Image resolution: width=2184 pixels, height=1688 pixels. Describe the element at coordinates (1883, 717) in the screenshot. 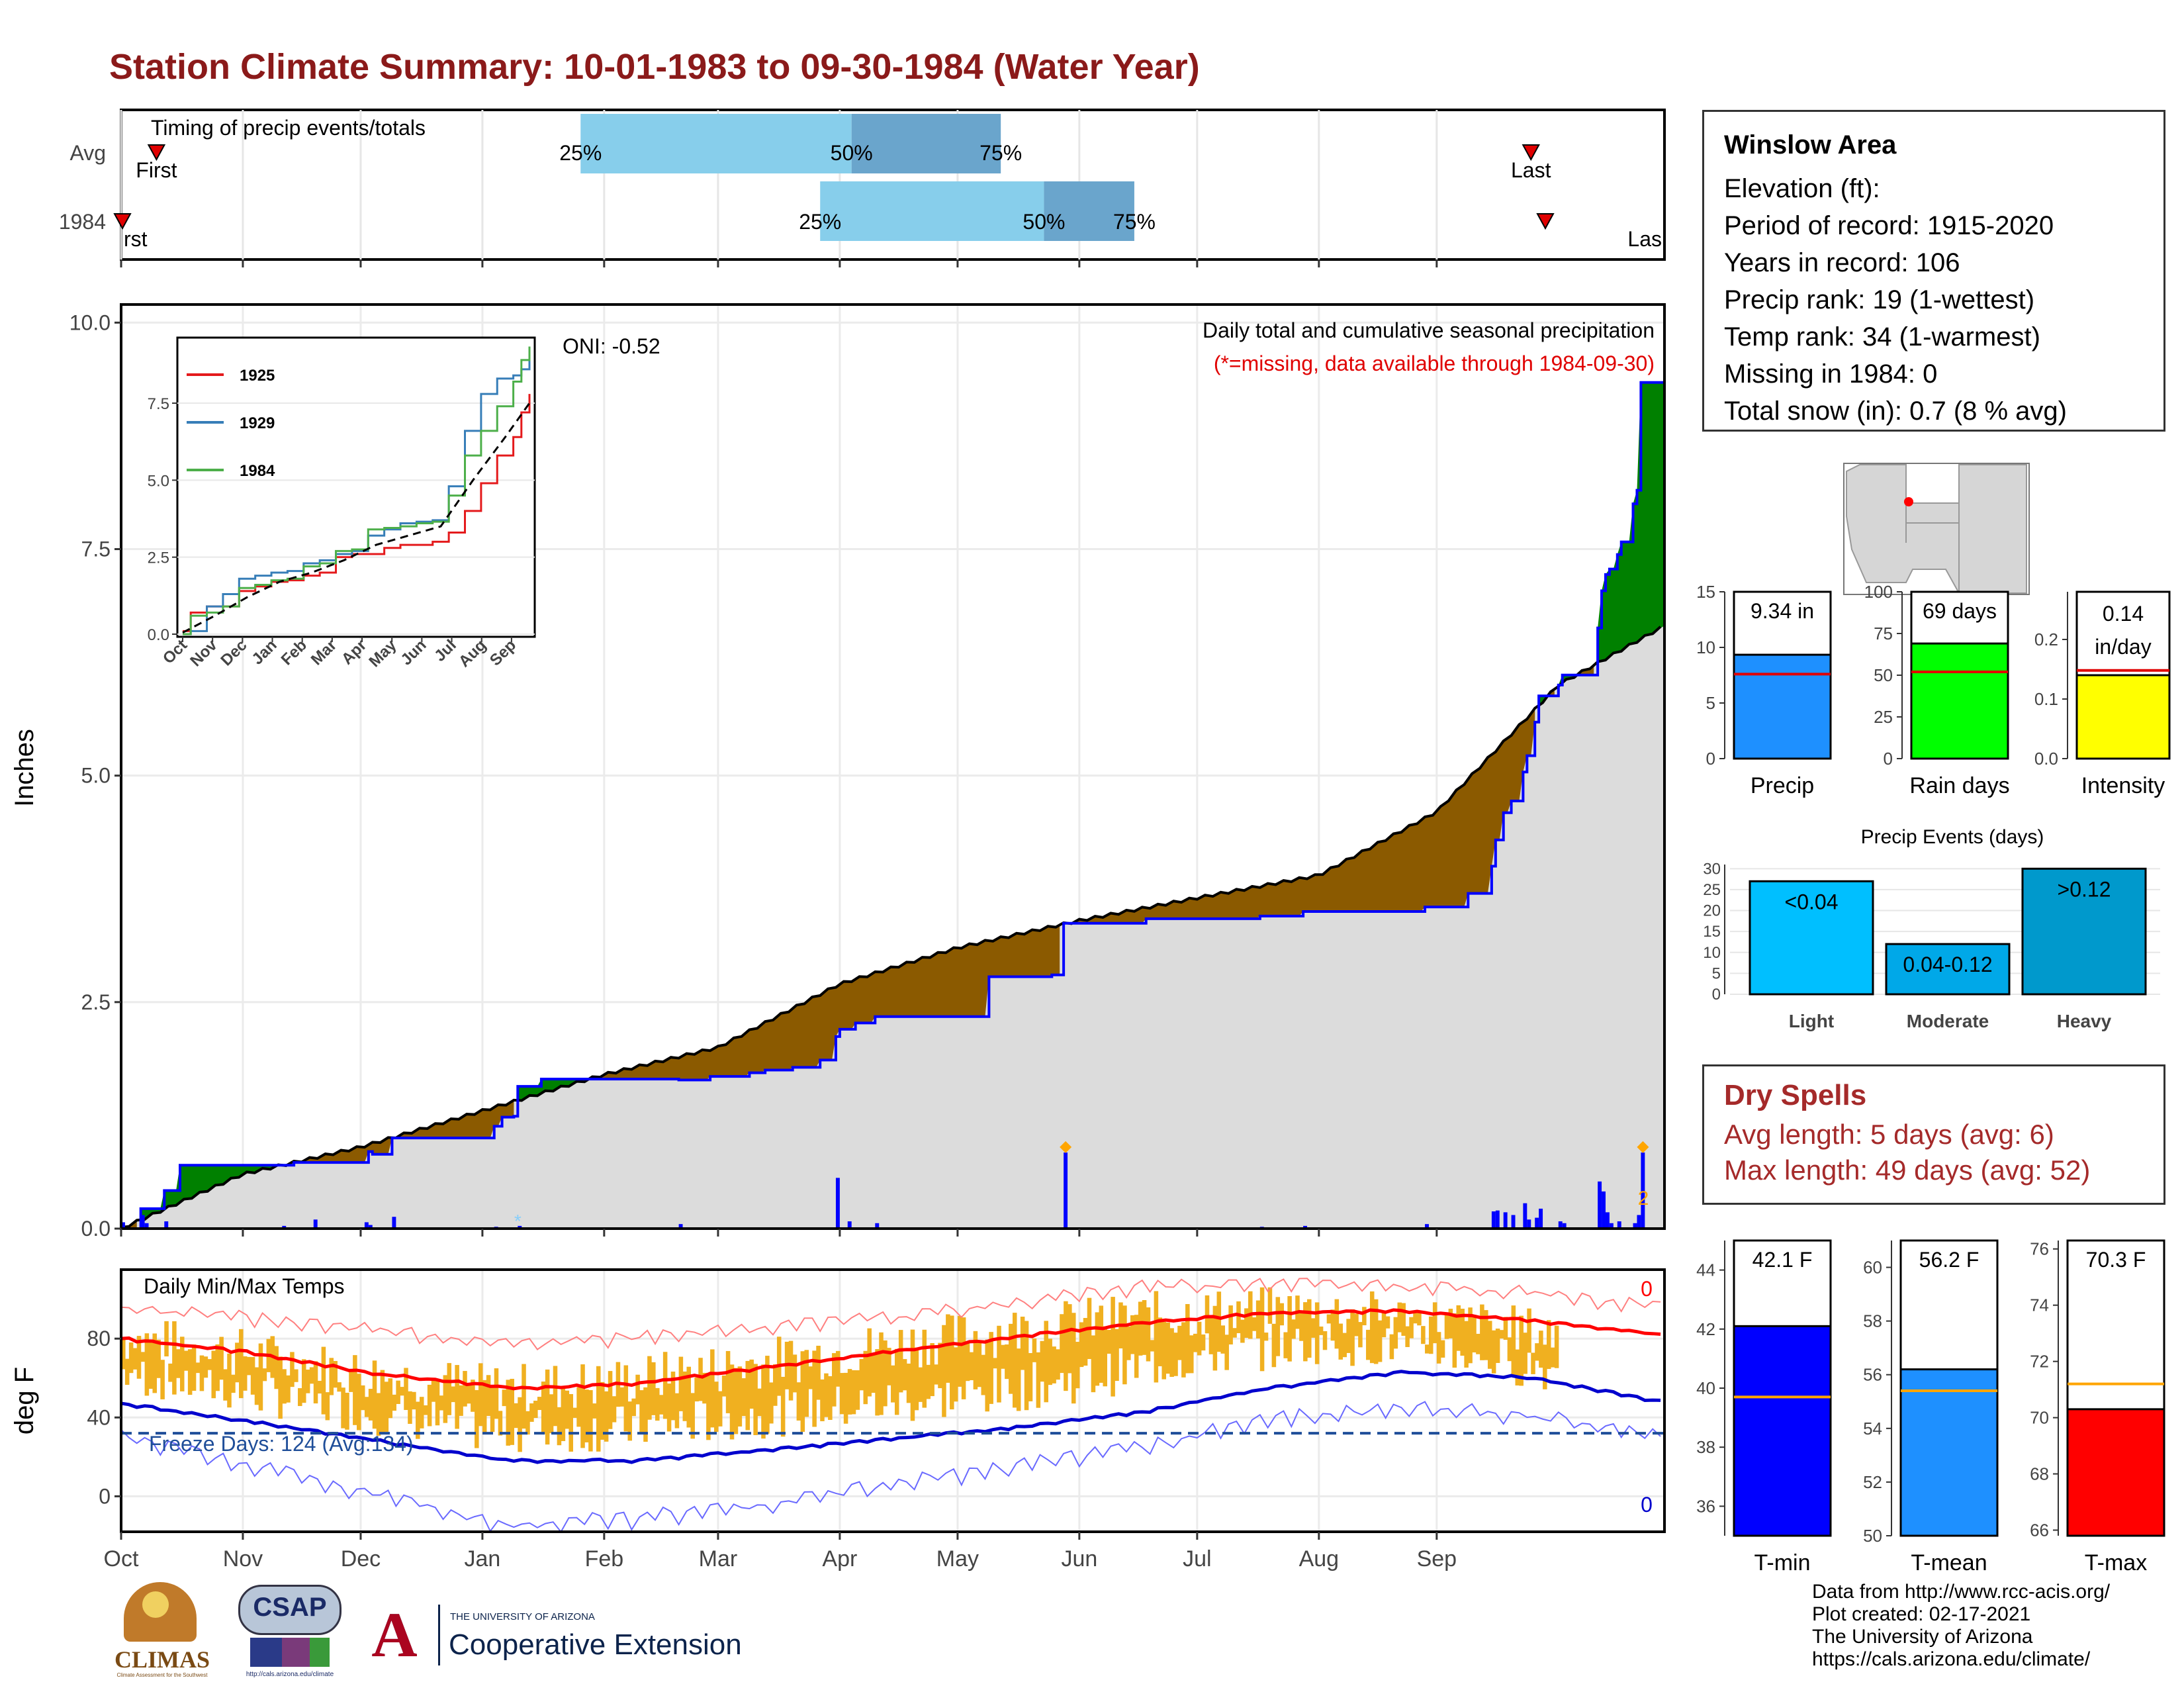

I see `raindays-ytick-label: 25` at that location.